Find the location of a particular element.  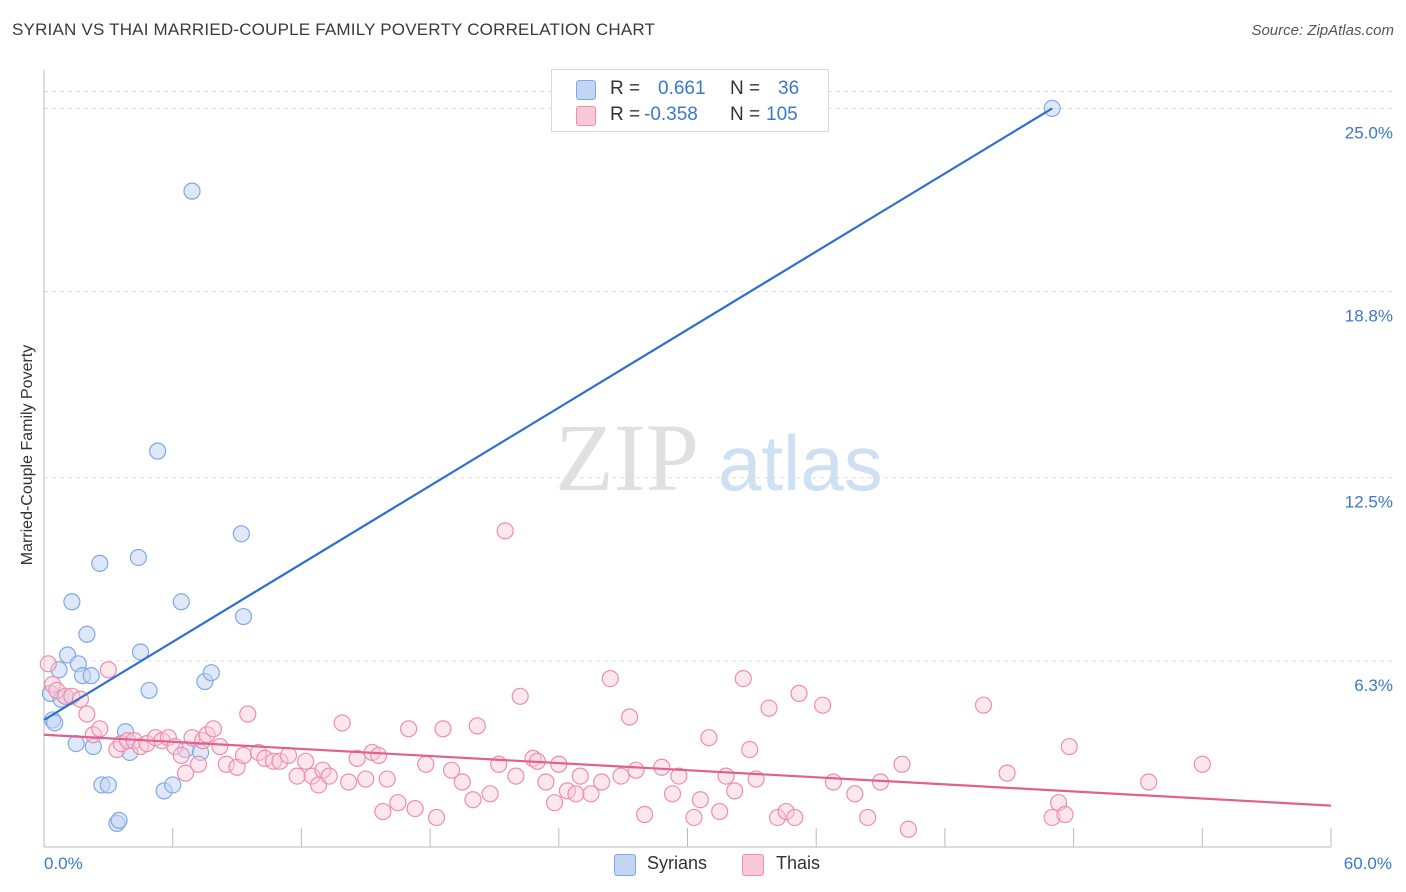

legend-n-value: 105 is located at coordinates (782, 114).